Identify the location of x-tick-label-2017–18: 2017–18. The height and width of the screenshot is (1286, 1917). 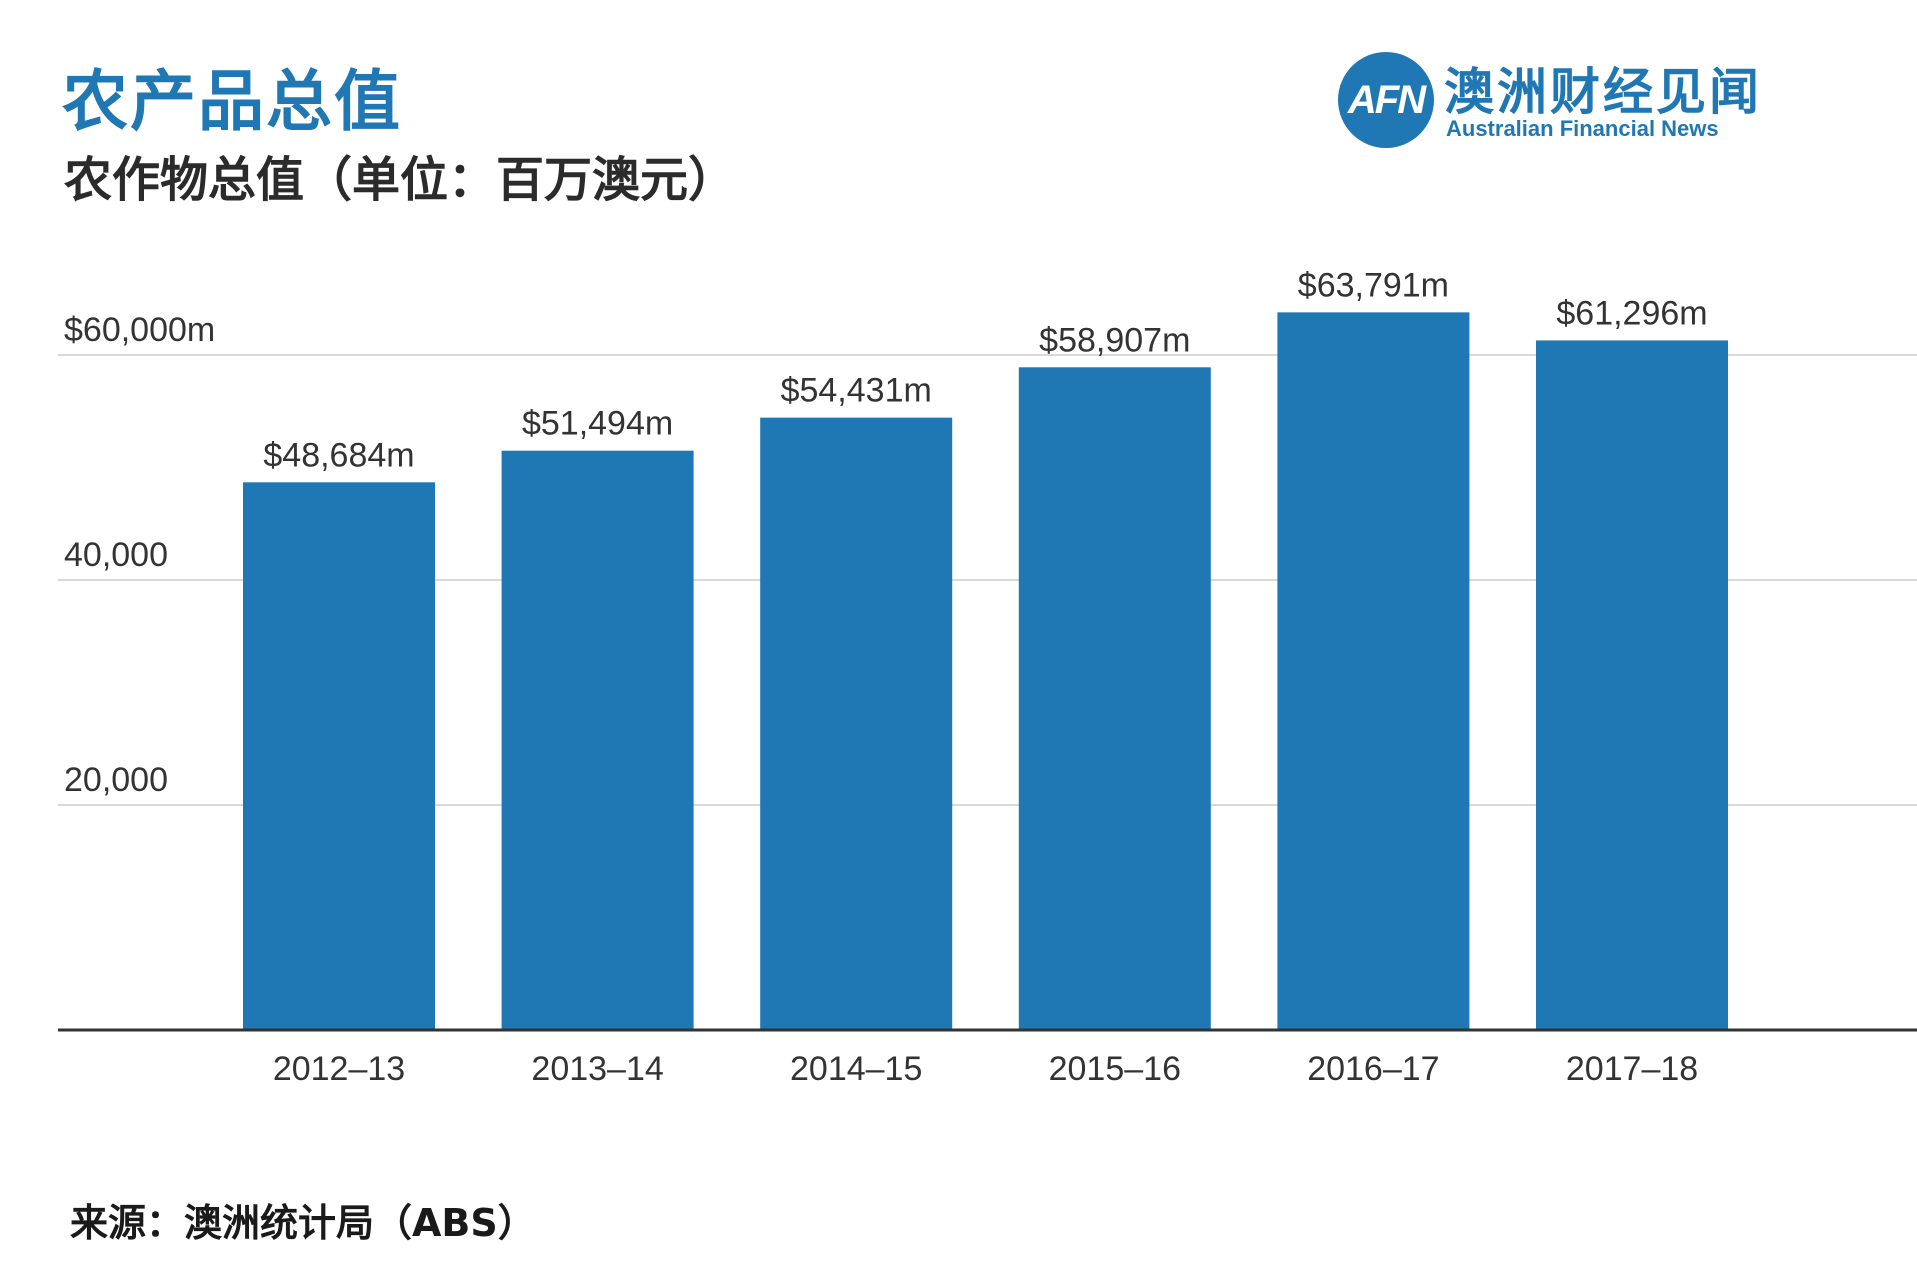
(1632, 1069).